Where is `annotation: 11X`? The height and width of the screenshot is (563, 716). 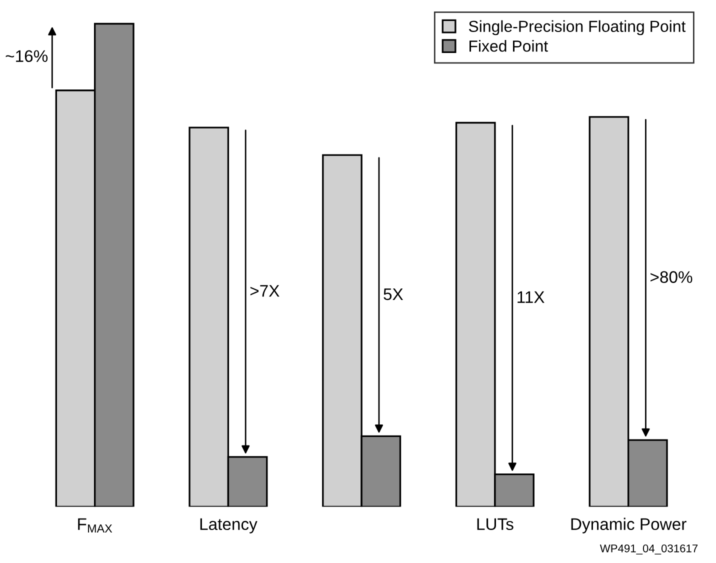
annotation: 11X is located at coordinates (531, 297).